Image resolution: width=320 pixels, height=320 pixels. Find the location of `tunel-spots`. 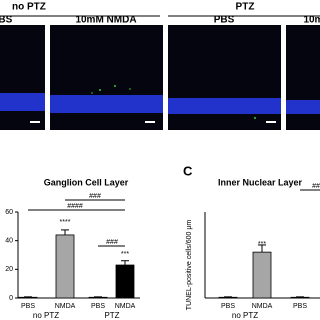

tunel-spots is located at coordinates (173, 102).